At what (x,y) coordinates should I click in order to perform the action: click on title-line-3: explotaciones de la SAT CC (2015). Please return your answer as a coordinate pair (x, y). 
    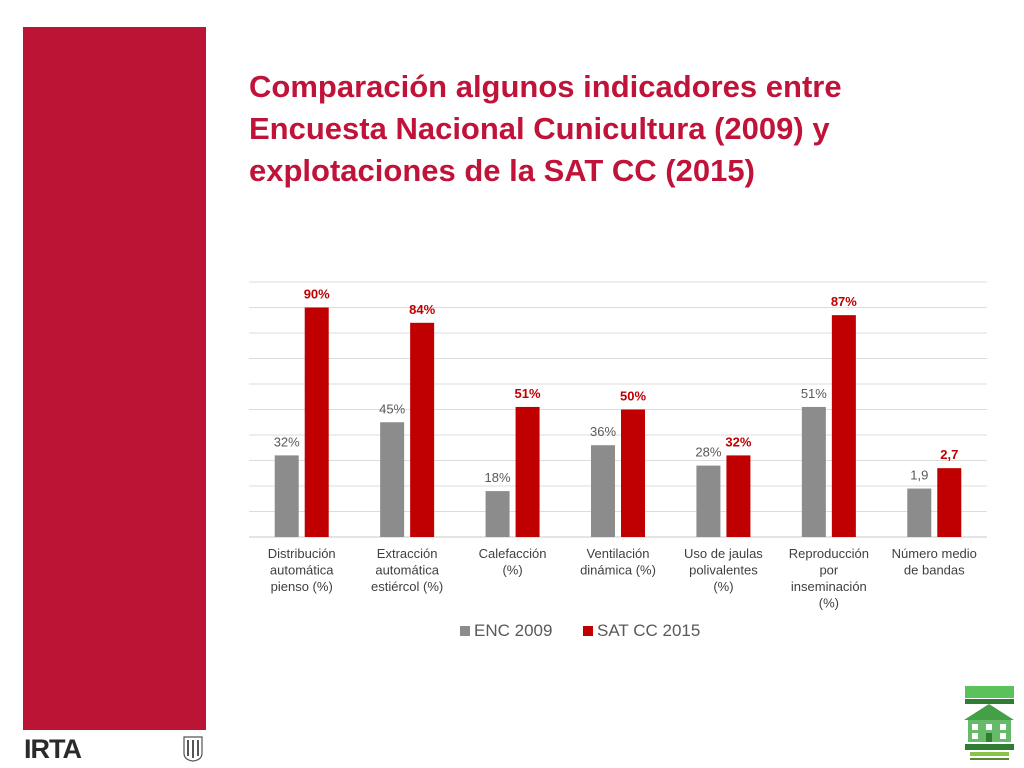
    Looking at the image, I should click on (502, 170).